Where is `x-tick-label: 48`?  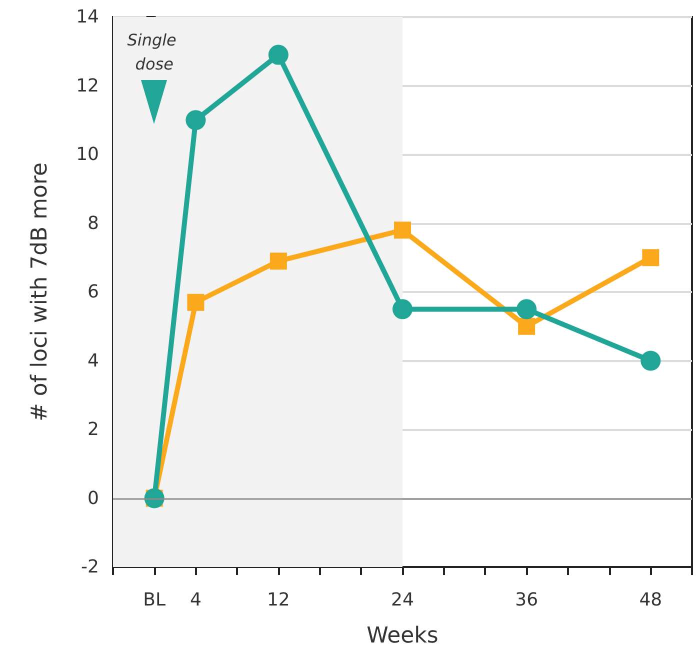 x-tick-label: 48 is located at coordinates (650, 600).